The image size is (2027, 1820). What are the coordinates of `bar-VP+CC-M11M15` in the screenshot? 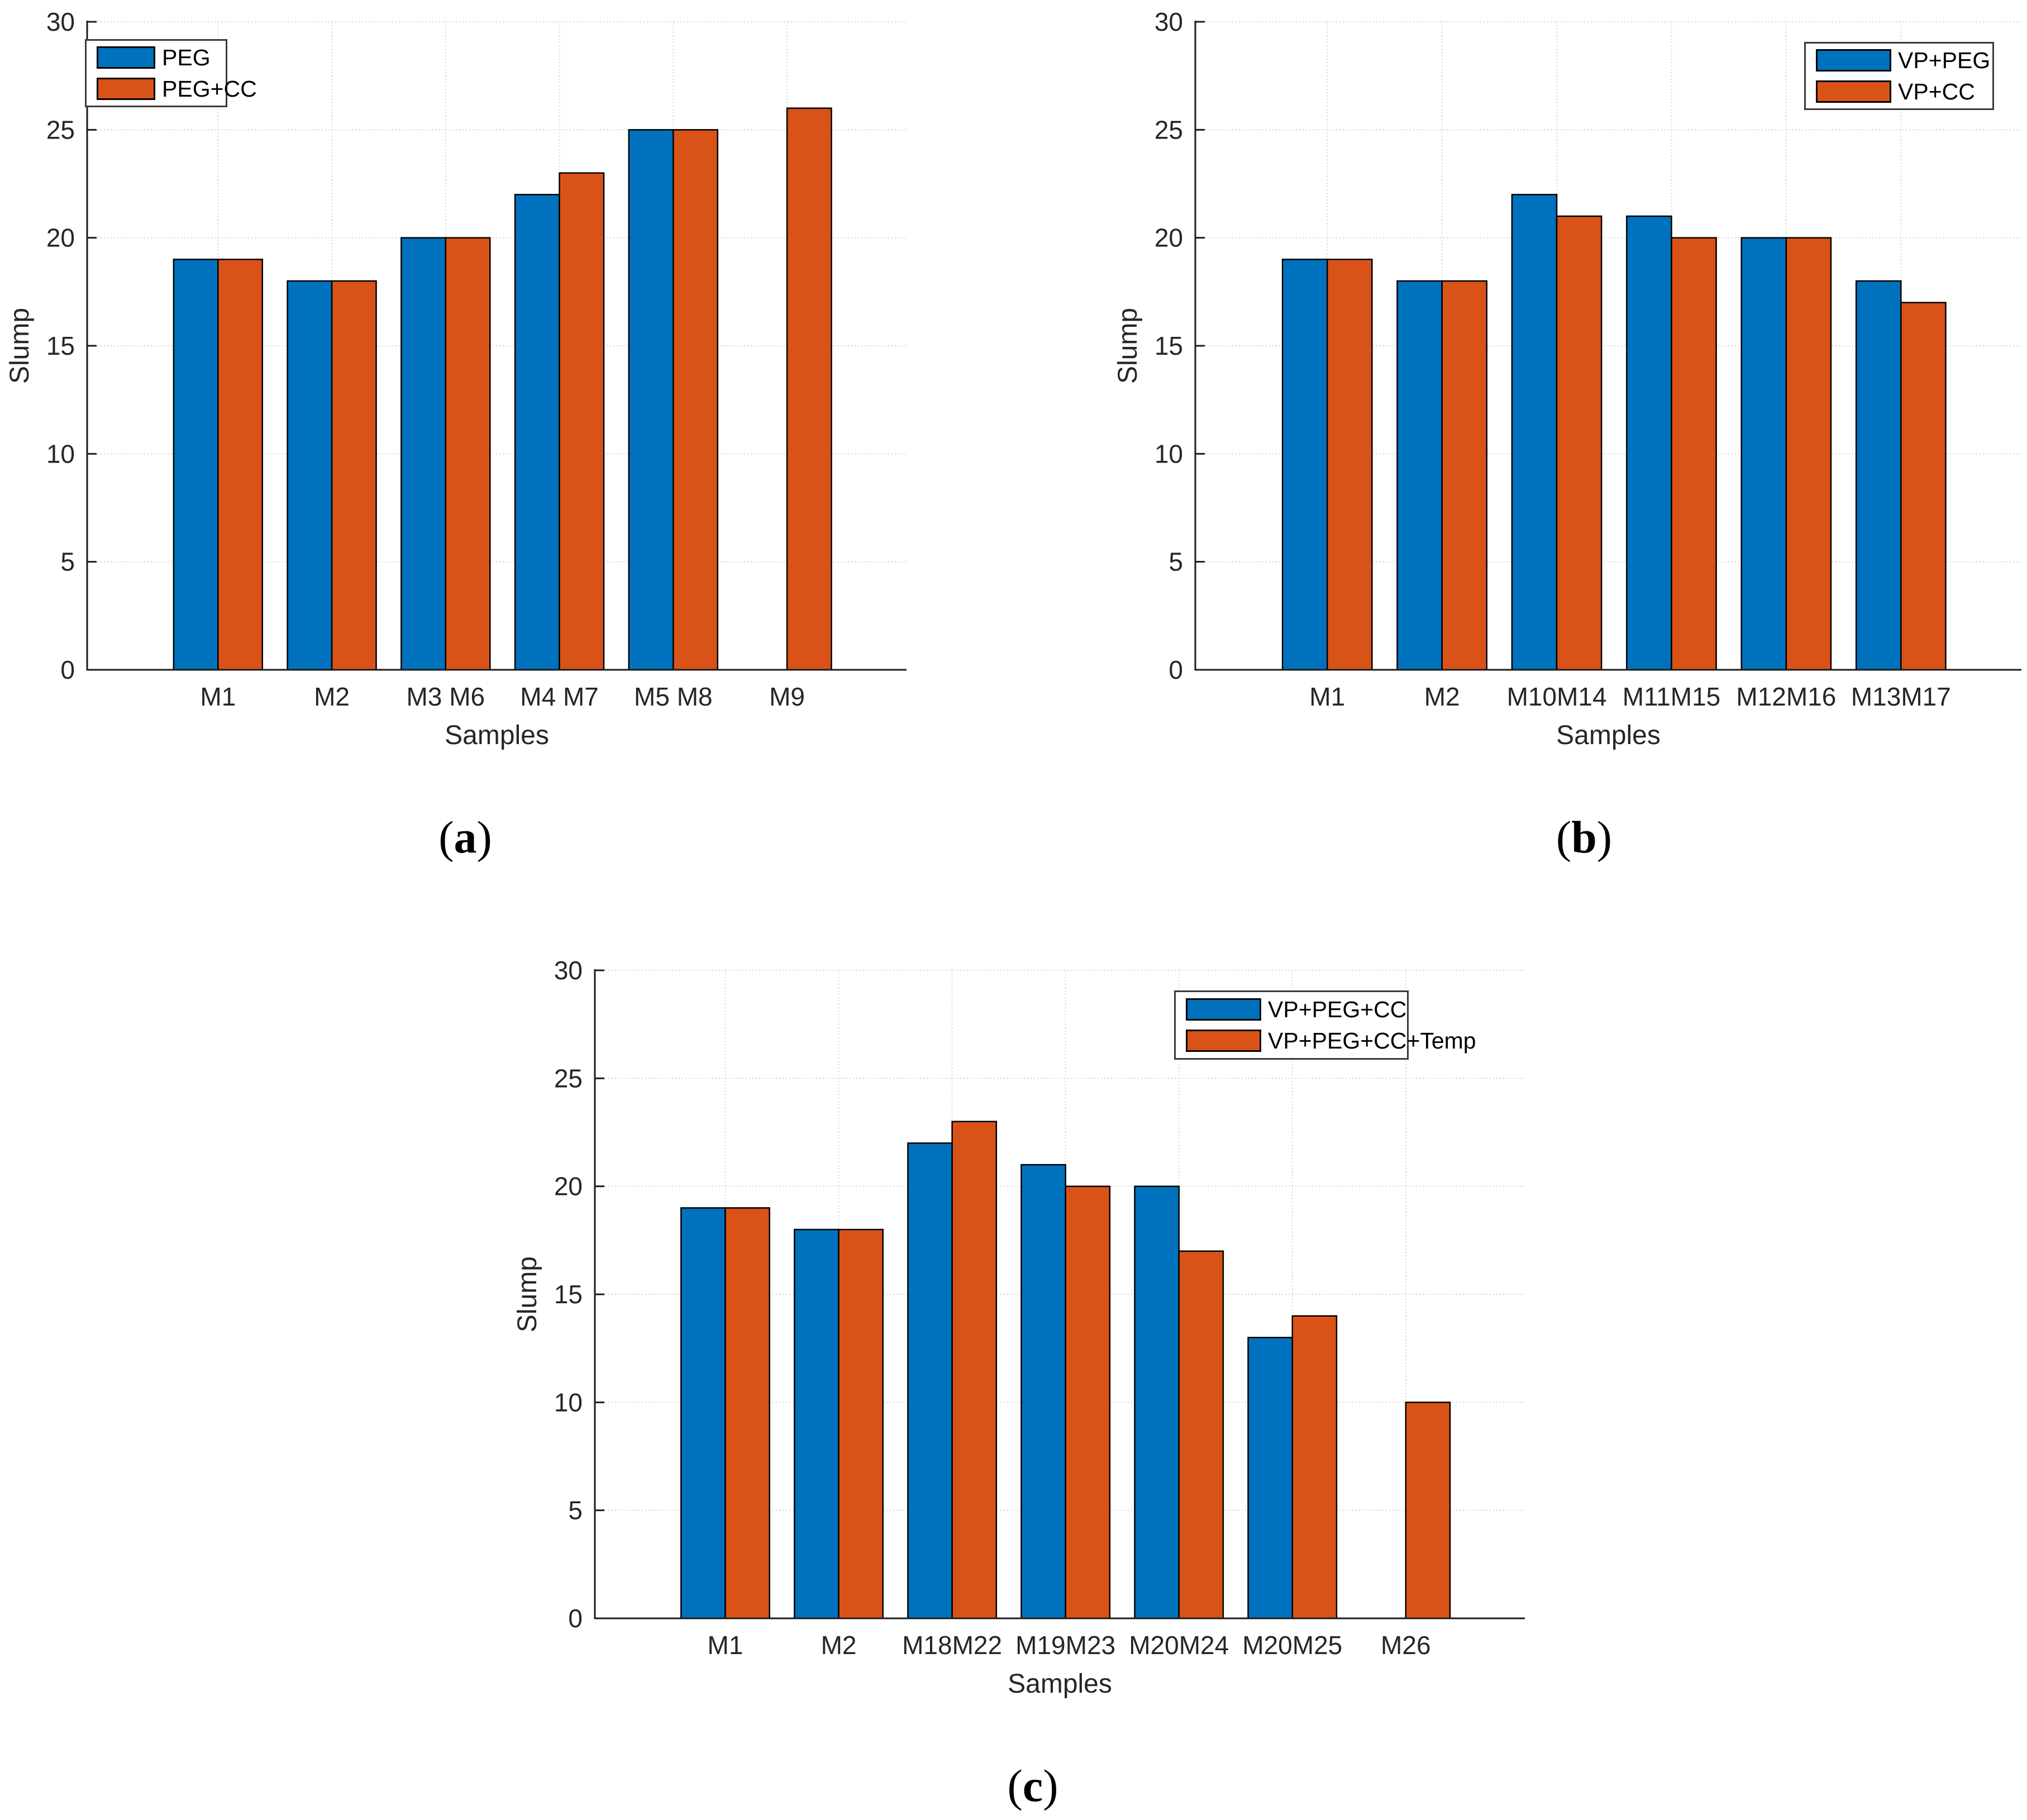 It's located at (1694, 454).